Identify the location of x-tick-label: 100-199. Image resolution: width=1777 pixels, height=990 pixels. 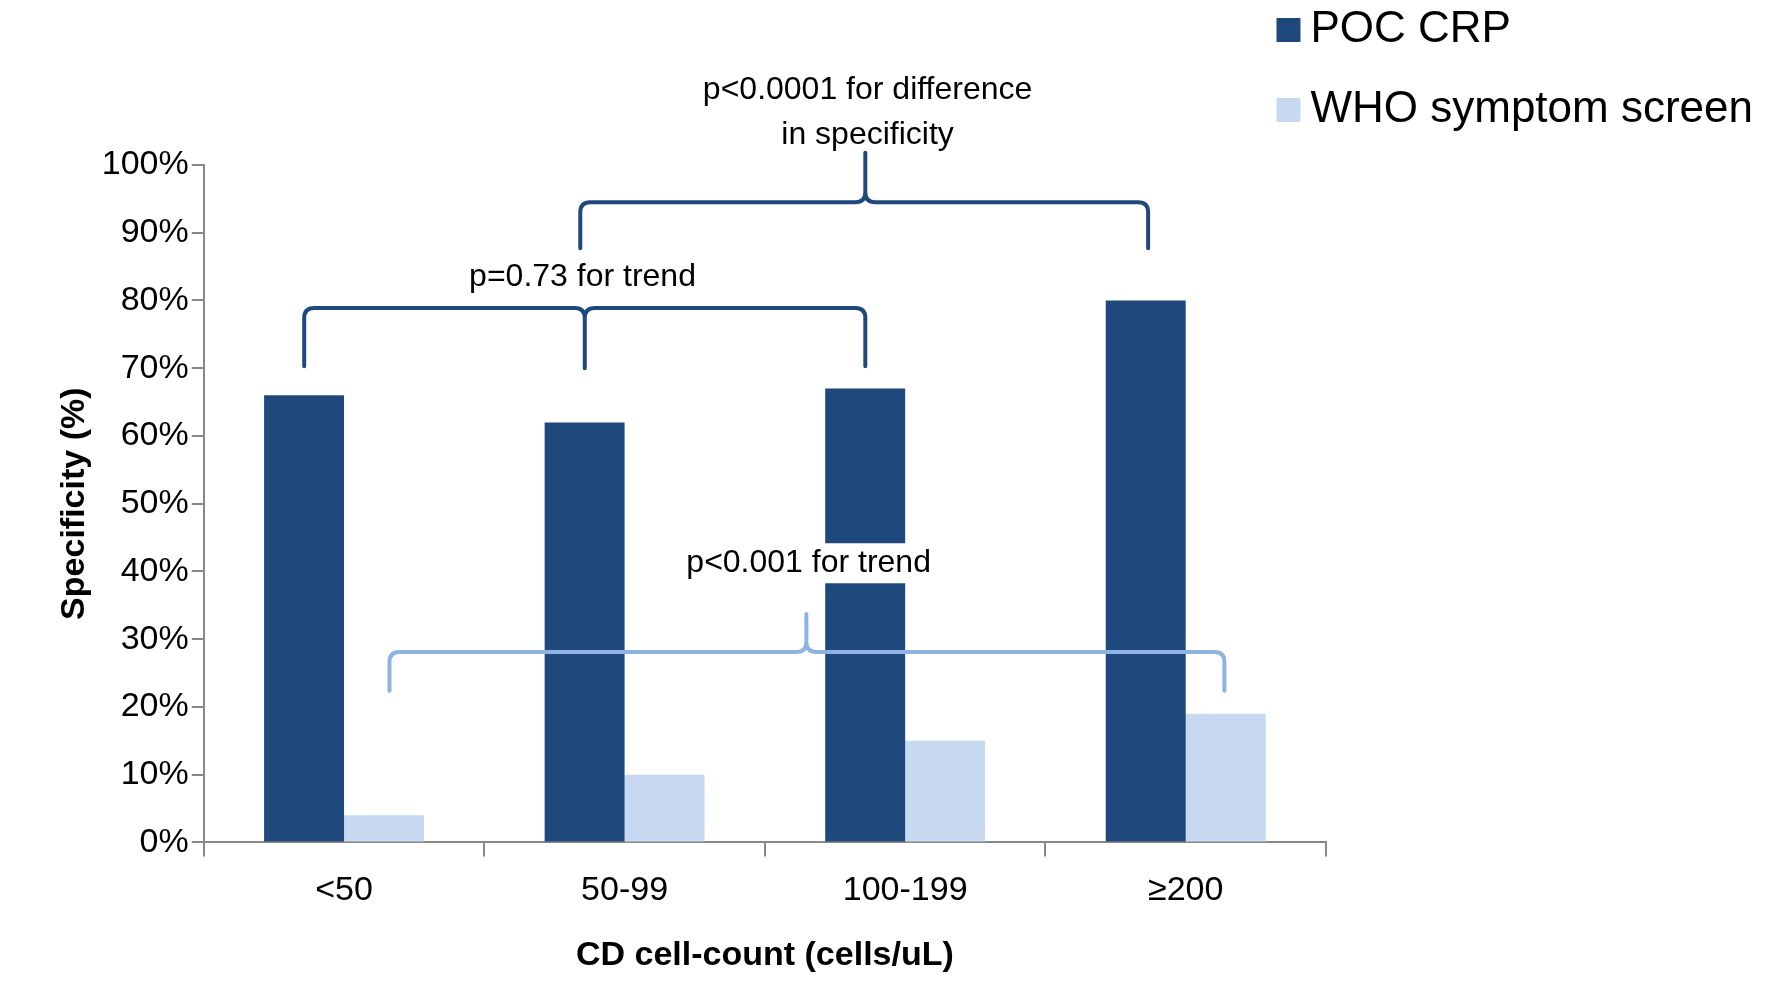
(905, 888).